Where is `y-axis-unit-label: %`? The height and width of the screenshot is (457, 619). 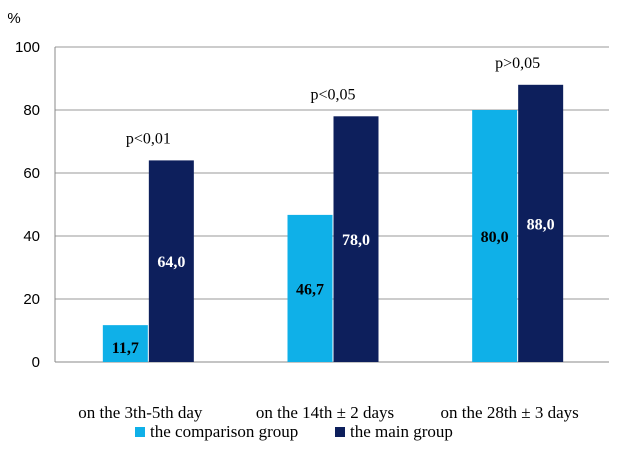 y-axis-unit-label: % is located at coordinates (13, 18).